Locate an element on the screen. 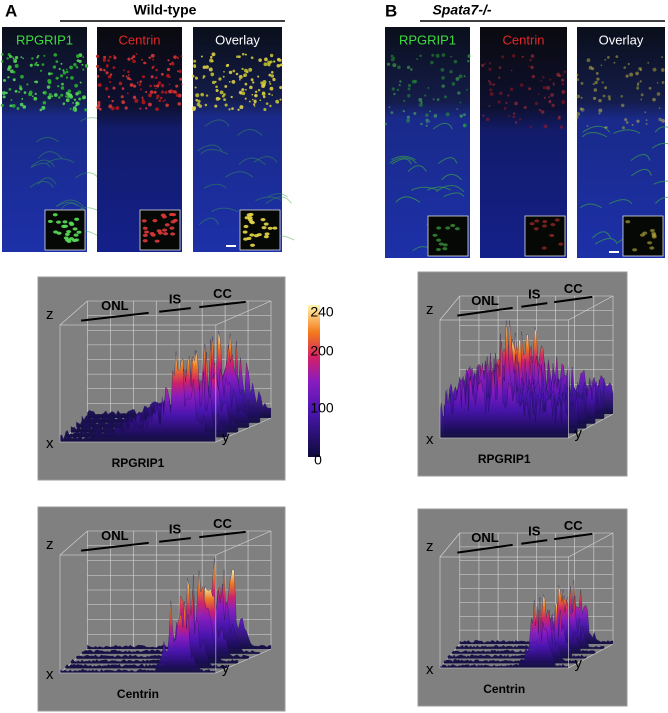 The height and width of the screenshot is (713, 668). region-label: ONL is located at coordinates (485, 300).